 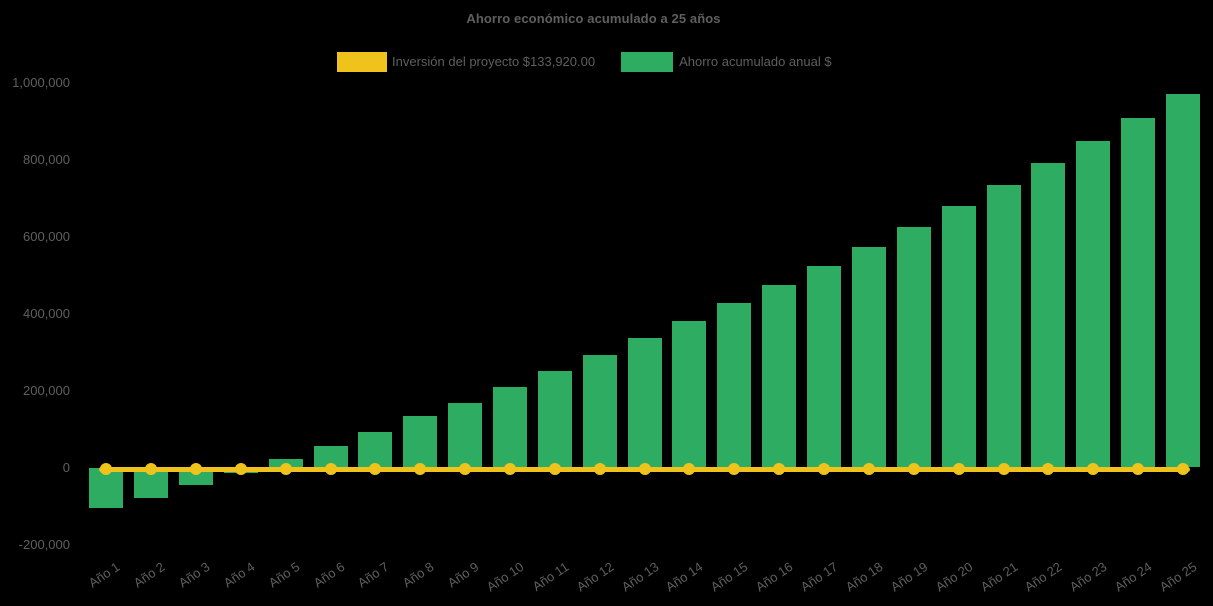 What do you see at coordinates (41, 82) in the screenshot?
I see `y-tick-1000000: 1,000,000` at bounding box center [41, 82].